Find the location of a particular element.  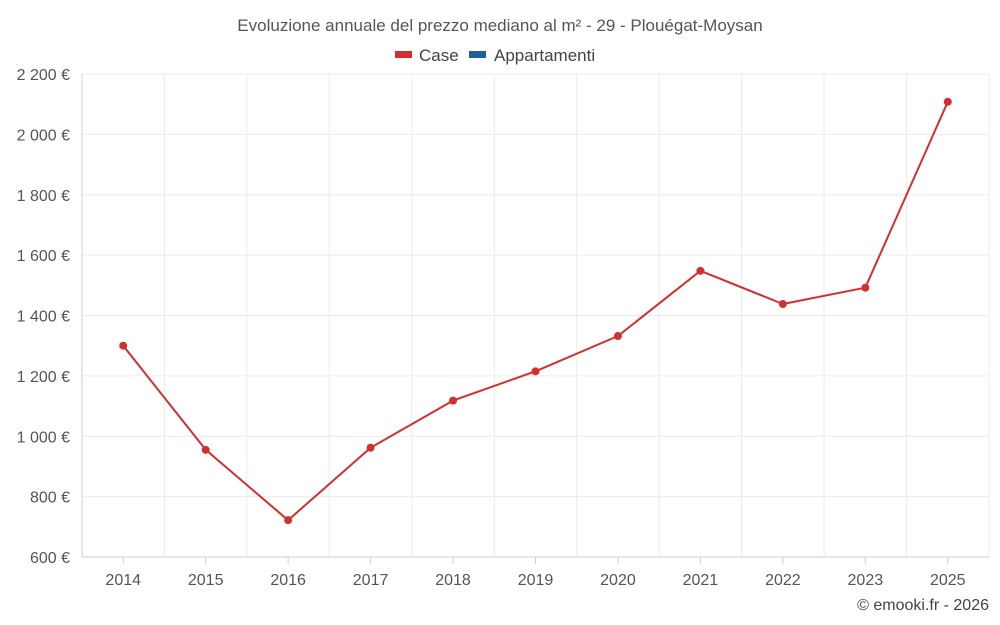

y-tick-label: 1 200 € is located at coordinates (43, 377).